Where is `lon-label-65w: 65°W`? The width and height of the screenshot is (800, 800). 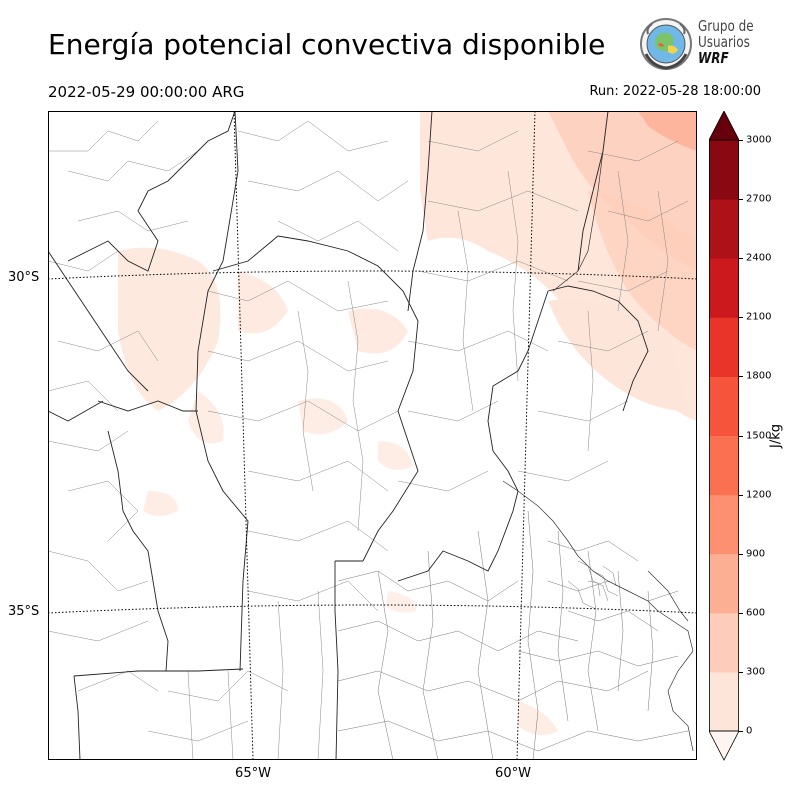 lon-label-65w: 65°W is located at coordinates (253, 773).